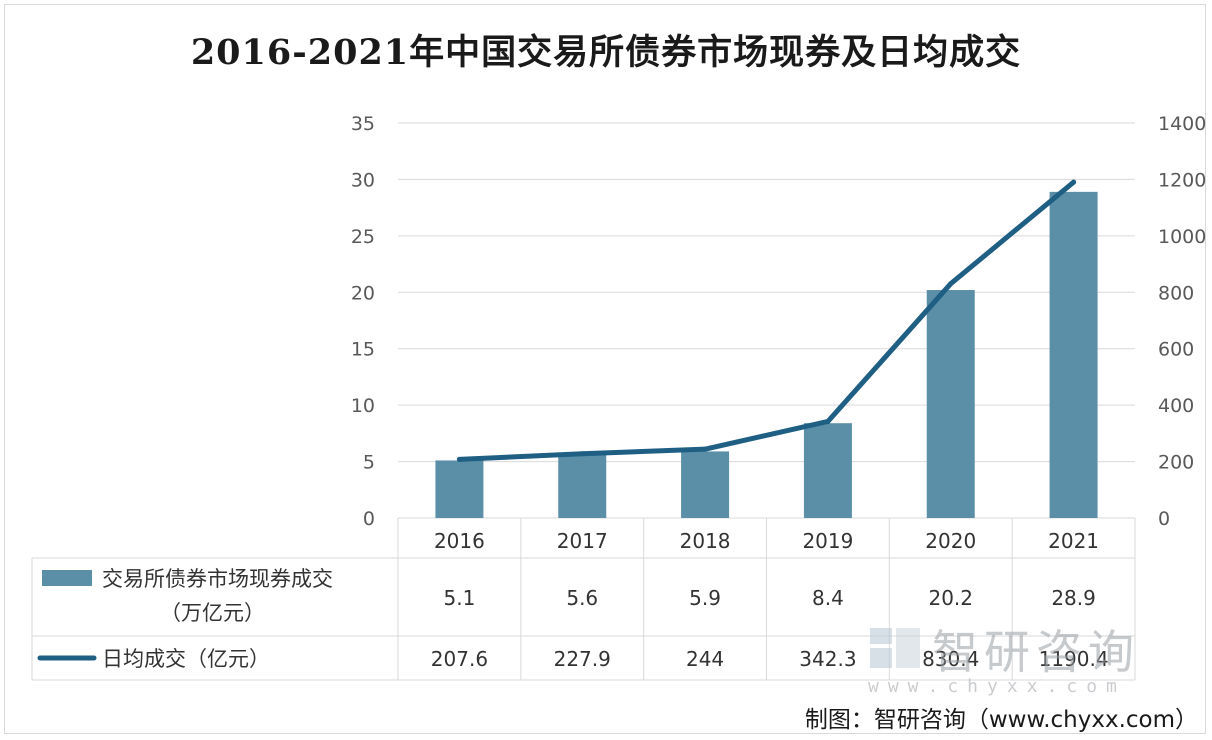  I want to click on right-tick-label: 1400, so click(1182, 124).